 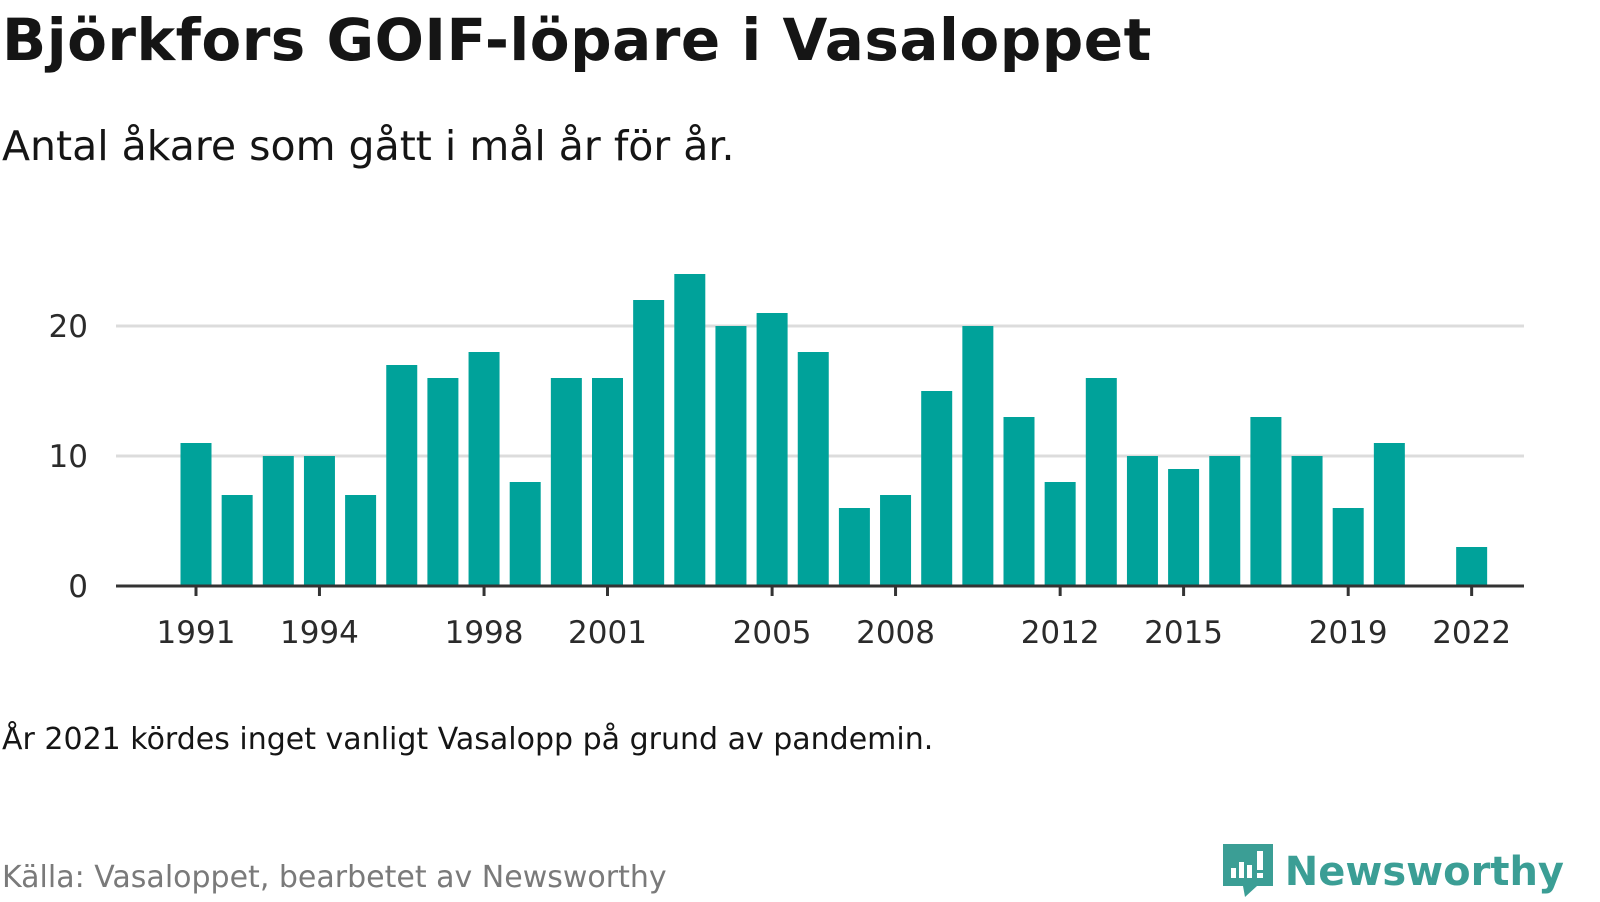 I want to click on x-tick-label: 1991, so click(x=196, y=633).